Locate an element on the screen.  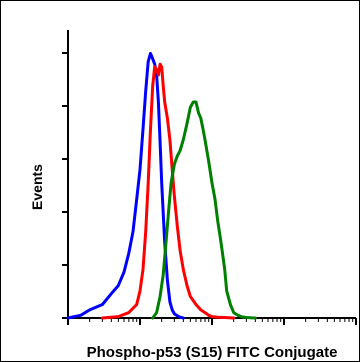
y-axis-label: Events is located at coordinates (37, 187).